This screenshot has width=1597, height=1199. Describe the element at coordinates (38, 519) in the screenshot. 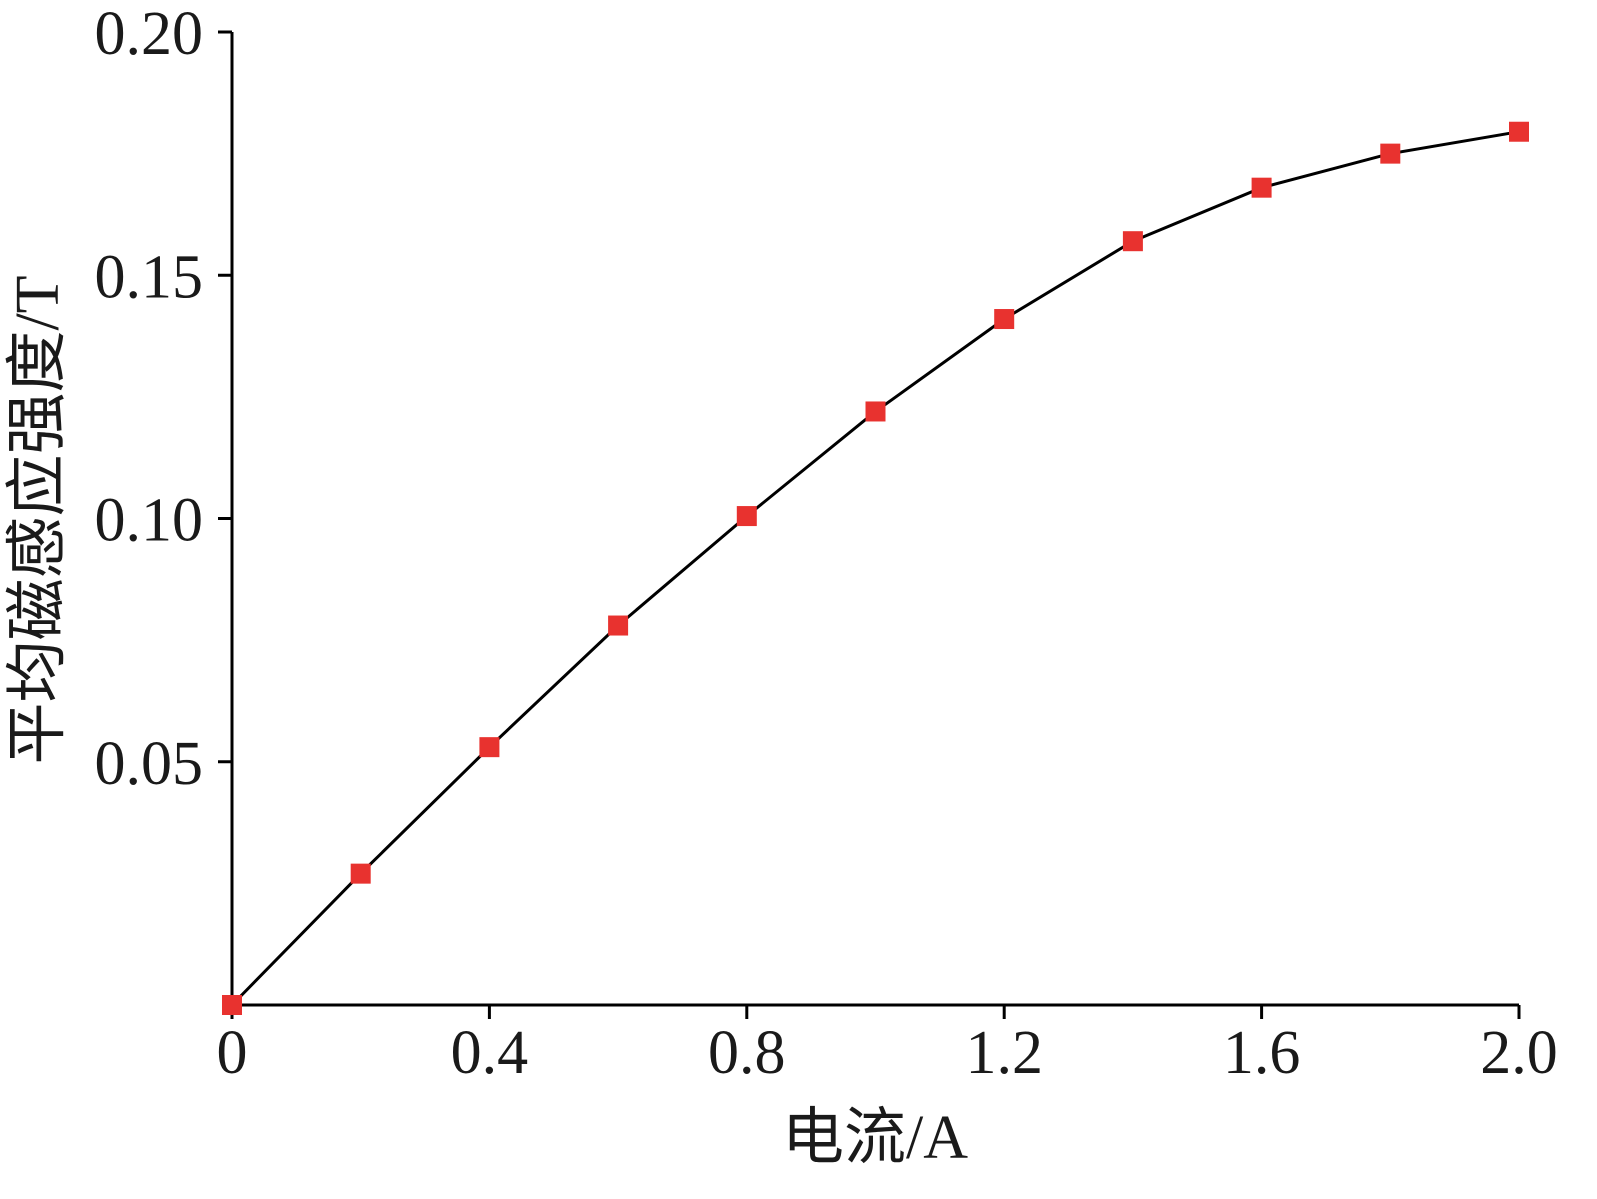

I see `y-axis-title: 平均磁感应强度/T` at that location.